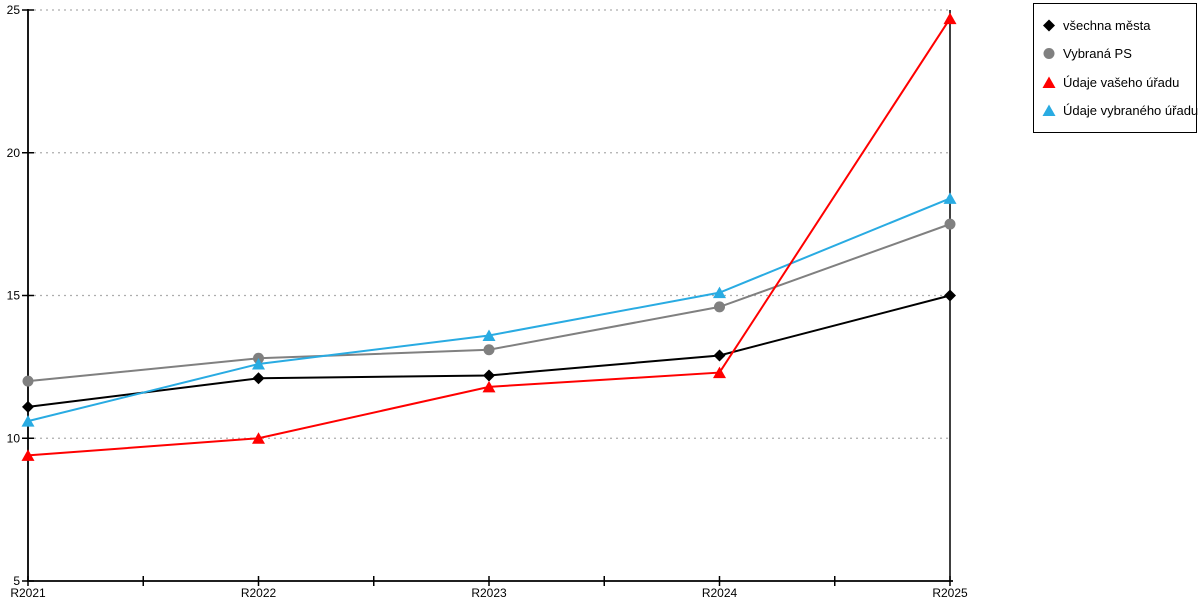  What do you see at coordinates (14, 153) in the screenshot?
I see `y-tick-label: 20` at bounding box center [14, 153].